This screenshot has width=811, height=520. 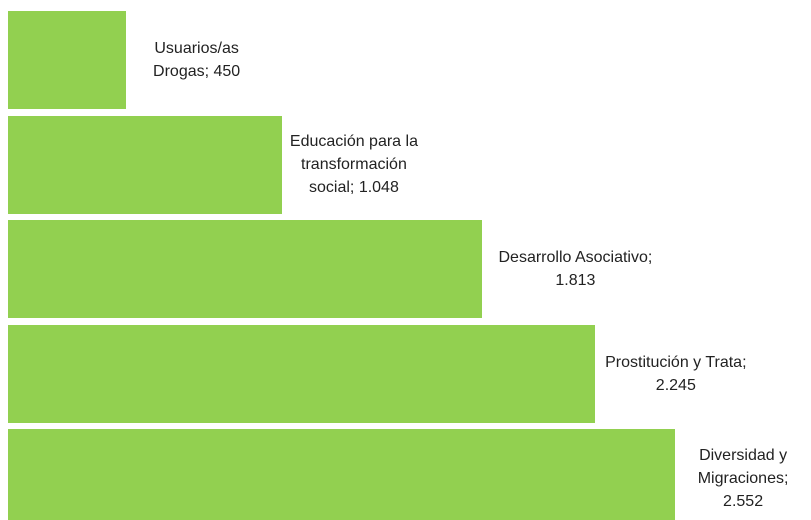 What do you see at coordinates (676, 373) in the screenshot?
I see `data-label: Prostitución y Trata; 2.245` at bounding box center [676, 373].